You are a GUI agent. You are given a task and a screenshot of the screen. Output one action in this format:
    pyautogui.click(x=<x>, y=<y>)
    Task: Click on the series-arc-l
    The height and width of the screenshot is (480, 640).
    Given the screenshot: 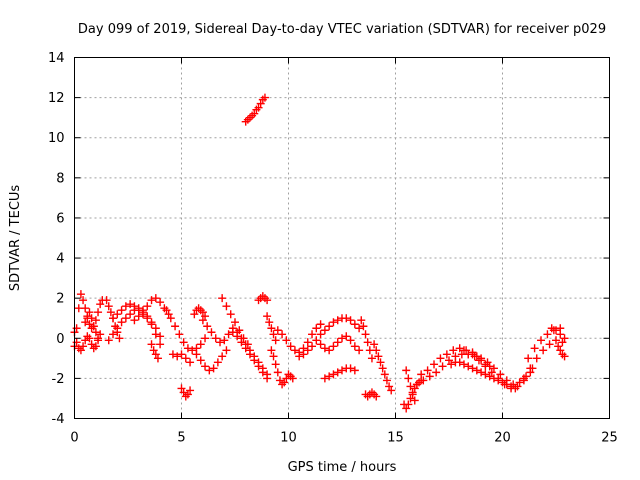 What is the action you would take?
    pyautogui.click(x=200, y=312)
    